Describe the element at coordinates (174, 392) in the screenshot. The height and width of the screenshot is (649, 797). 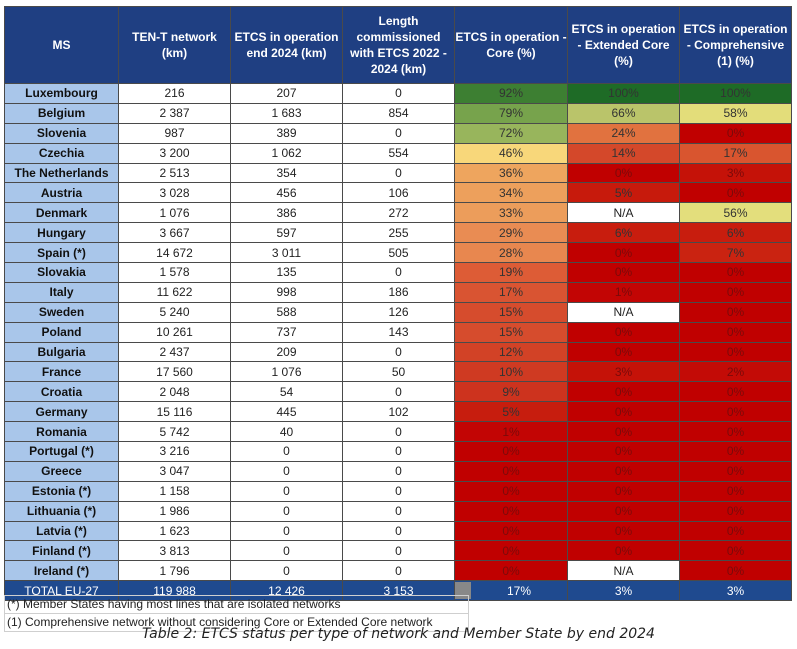
I see `tent-network-cell: 2 048` at that location.